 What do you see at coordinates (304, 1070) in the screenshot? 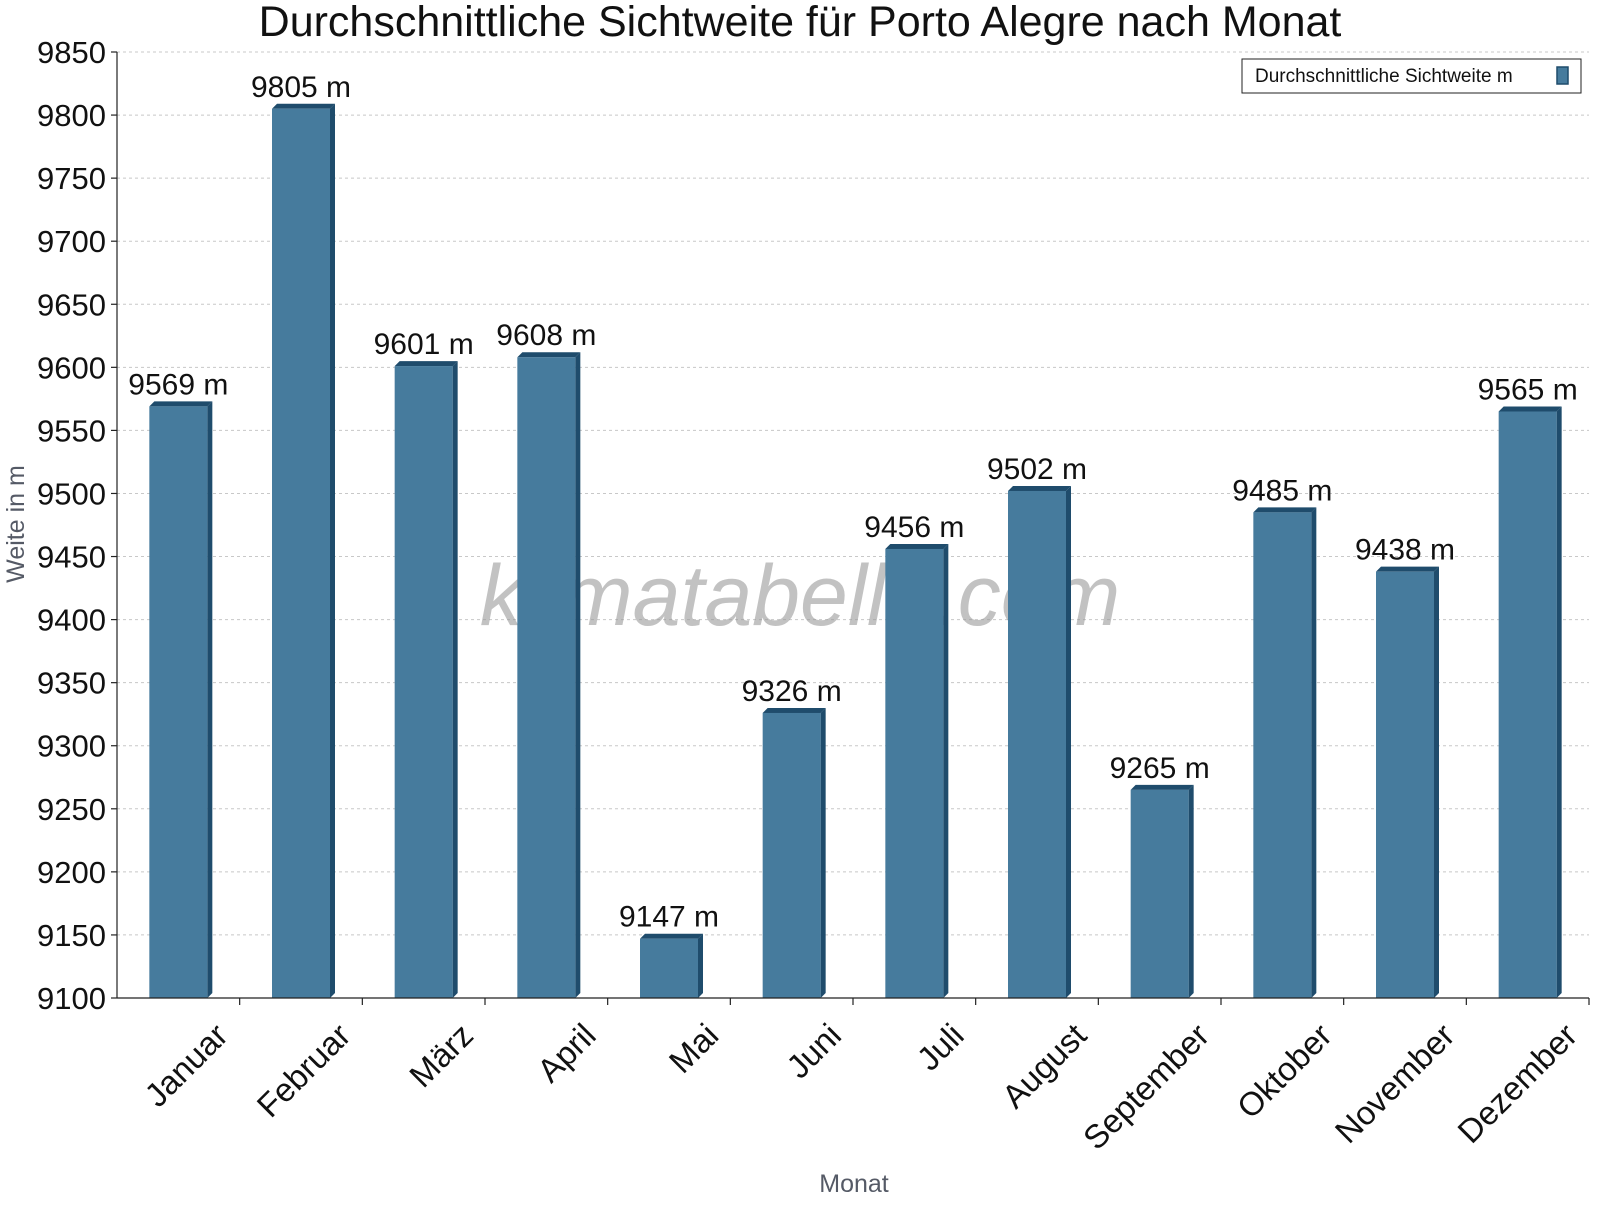
I see `x-tick-label: Februar` at bounding box center [304, 1070].